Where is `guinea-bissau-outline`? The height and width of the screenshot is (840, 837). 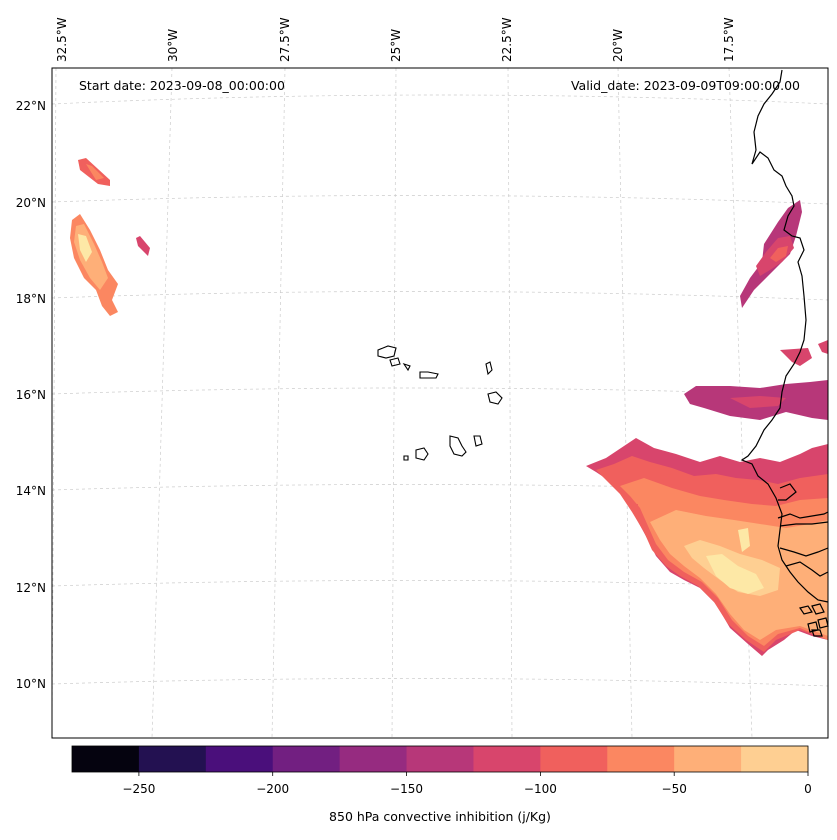 guinea-bissau-outline is located at coordinates (804, 562).